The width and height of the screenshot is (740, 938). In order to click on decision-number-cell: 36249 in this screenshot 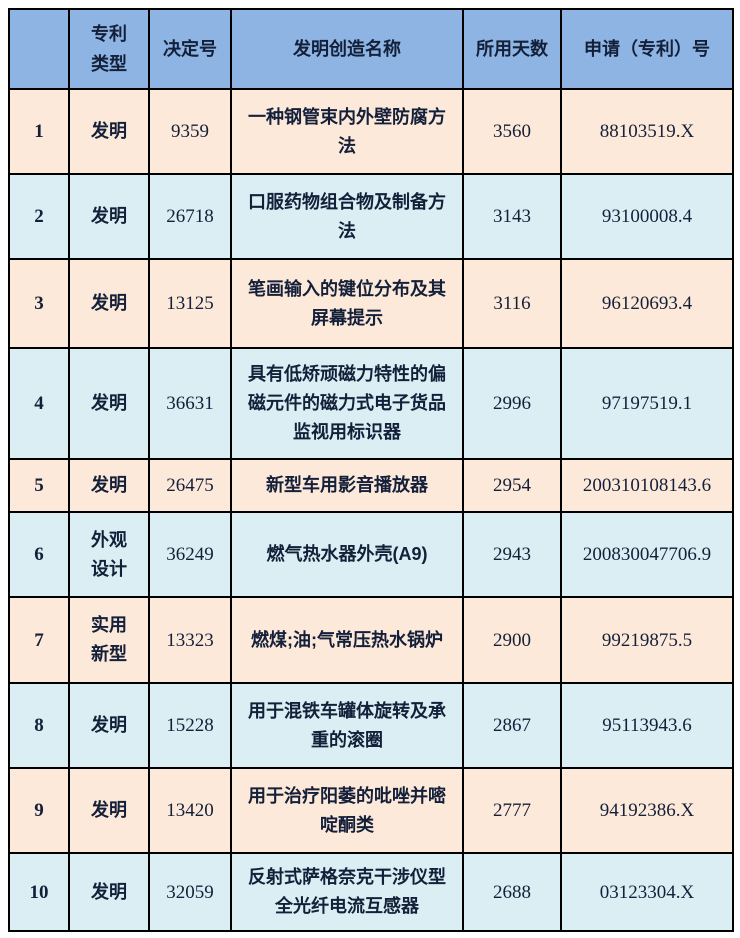, I will do `click(190, 554)`.